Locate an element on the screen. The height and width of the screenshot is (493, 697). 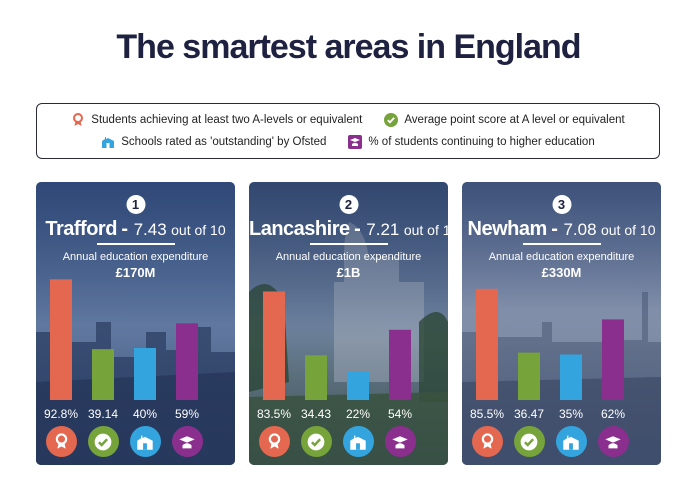
area-heading: Lancashire - 7.21 out of 10 is located at coordinates (348, 229).